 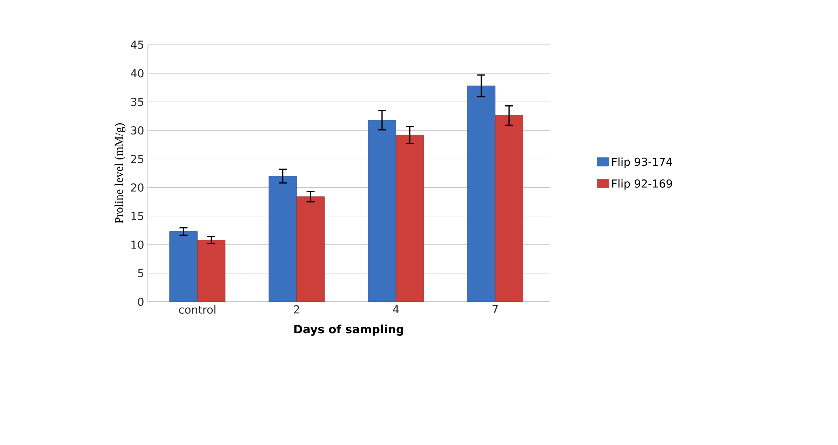 What do you see at coordinates (197, 310) in the screenshot?
I see `x-tick-label: control` at bounding box center [197, 310].